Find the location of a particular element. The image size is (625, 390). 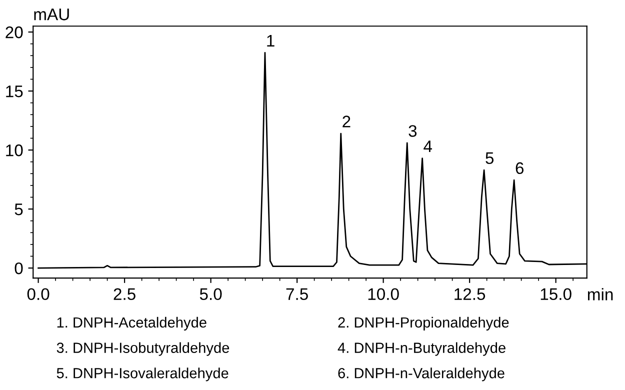

annotation: 3 is located at coordinates (412, 131).